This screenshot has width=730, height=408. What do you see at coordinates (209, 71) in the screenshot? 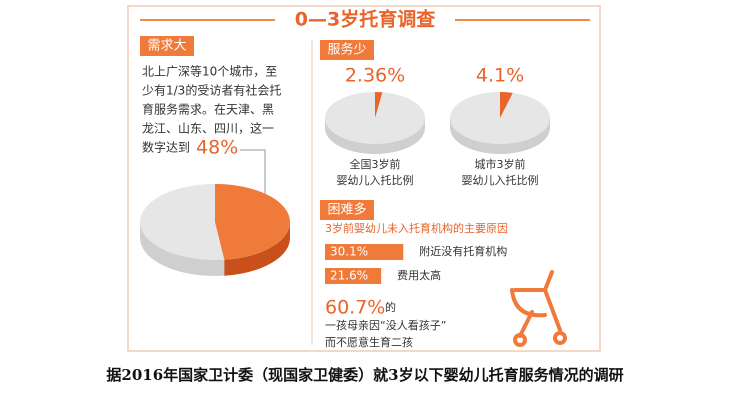
I see `body-text: 北上广深等10个城市，至` at bounding box center [209, 71].